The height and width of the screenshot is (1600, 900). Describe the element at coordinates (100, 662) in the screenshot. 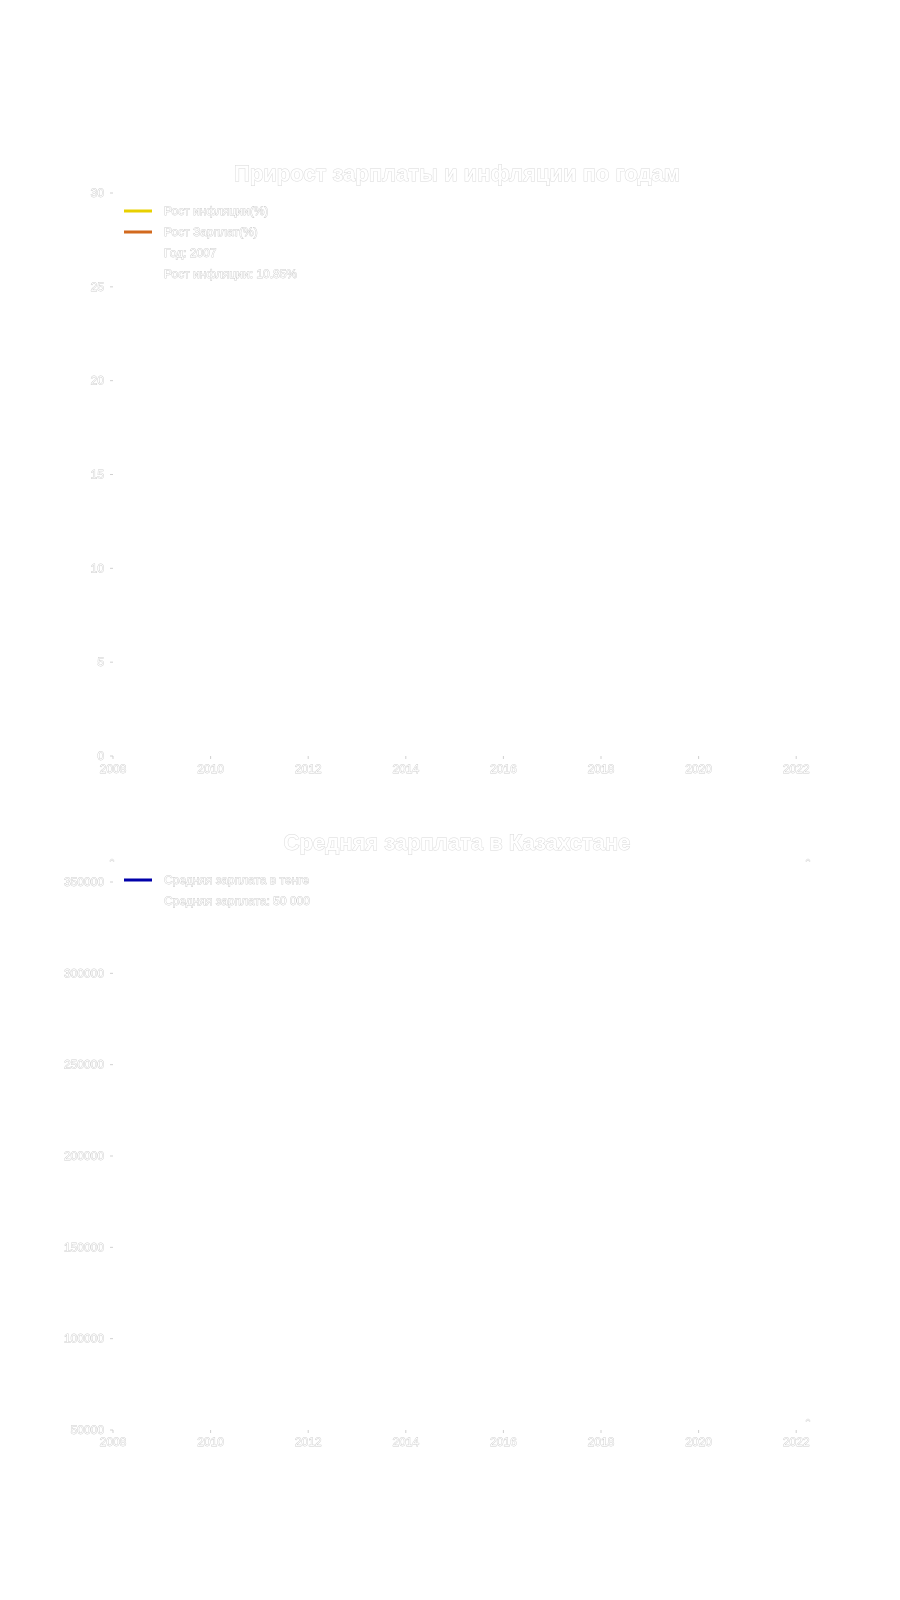

I see `y-tick-label: 5` at that location.